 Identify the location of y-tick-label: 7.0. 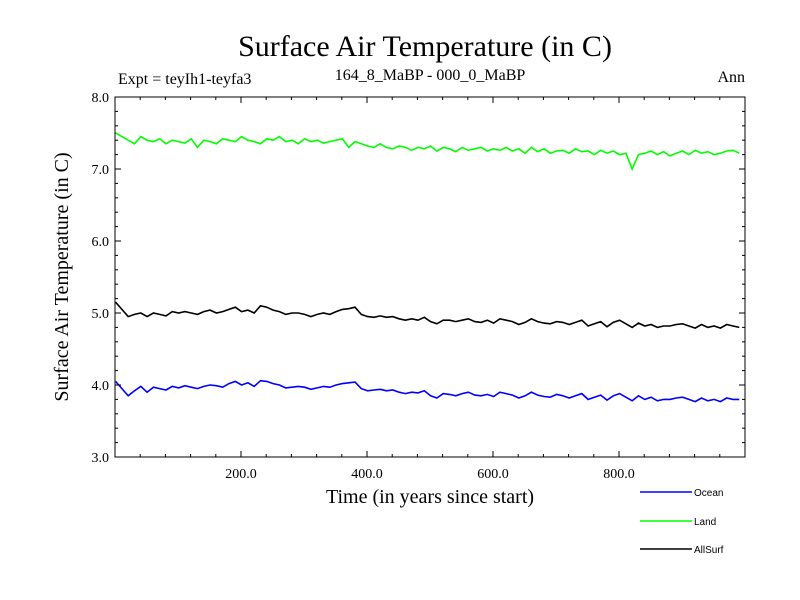
(101, 170).